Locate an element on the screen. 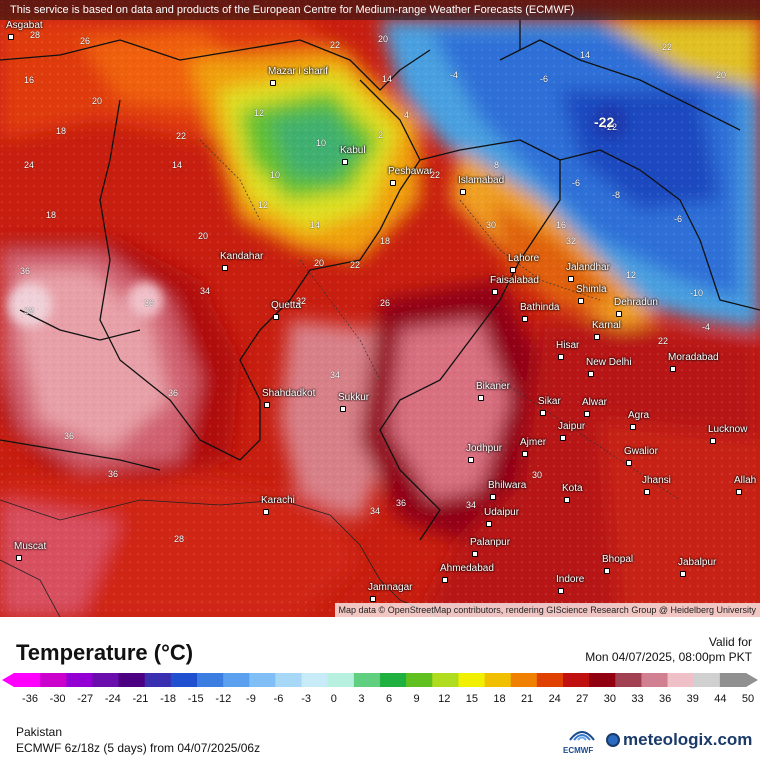 The image size is (760, 760). scale-tick-label: 44 is located at coordinates (720, 699).